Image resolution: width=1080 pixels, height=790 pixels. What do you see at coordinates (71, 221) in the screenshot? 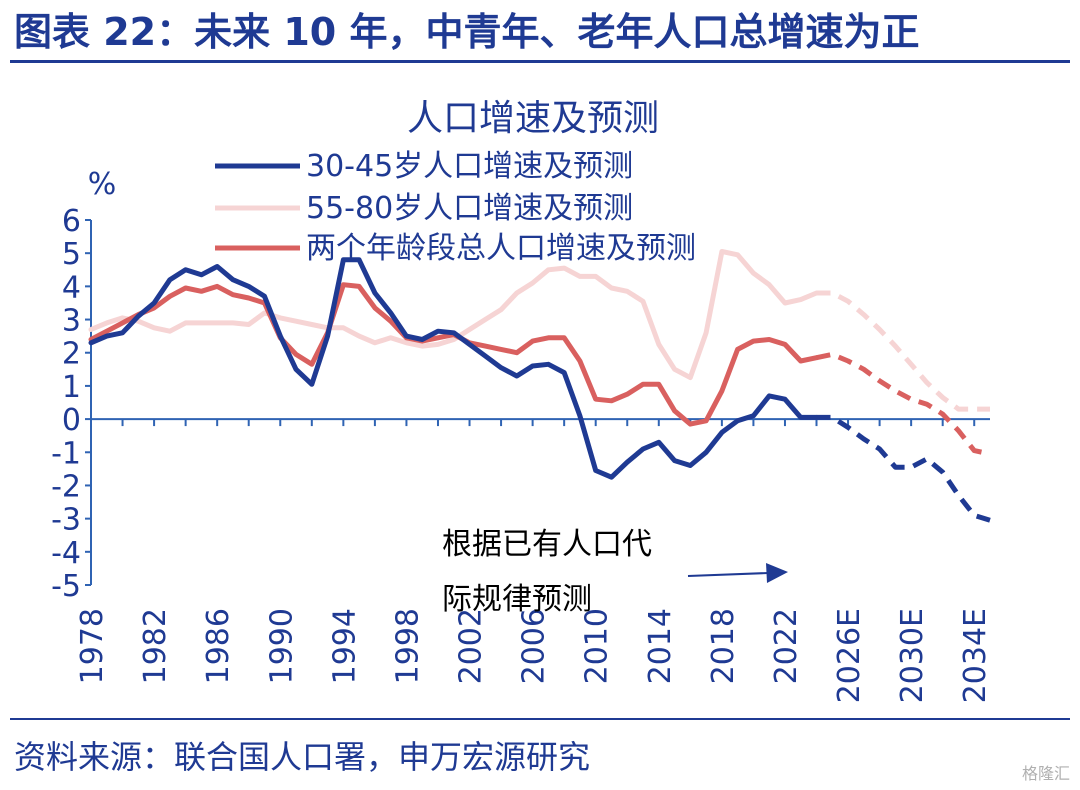
I see `y-tick-label: 6` at bounding box center [71, 221].